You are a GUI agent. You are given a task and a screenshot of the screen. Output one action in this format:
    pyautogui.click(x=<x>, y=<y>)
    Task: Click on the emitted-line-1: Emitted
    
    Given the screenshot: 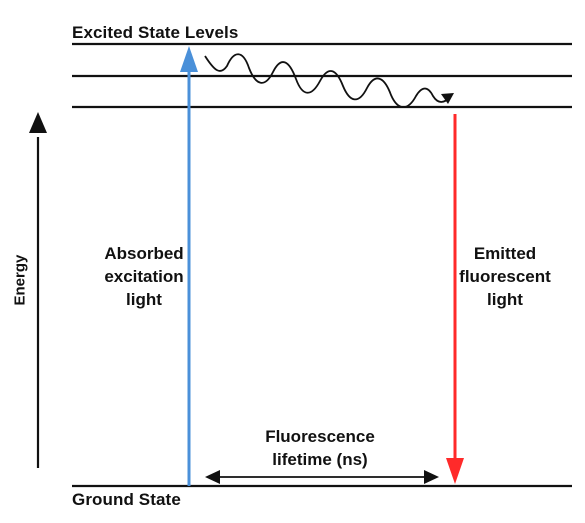 What is the action you would take?
    pyautogui.click(x=505, y=253)
    